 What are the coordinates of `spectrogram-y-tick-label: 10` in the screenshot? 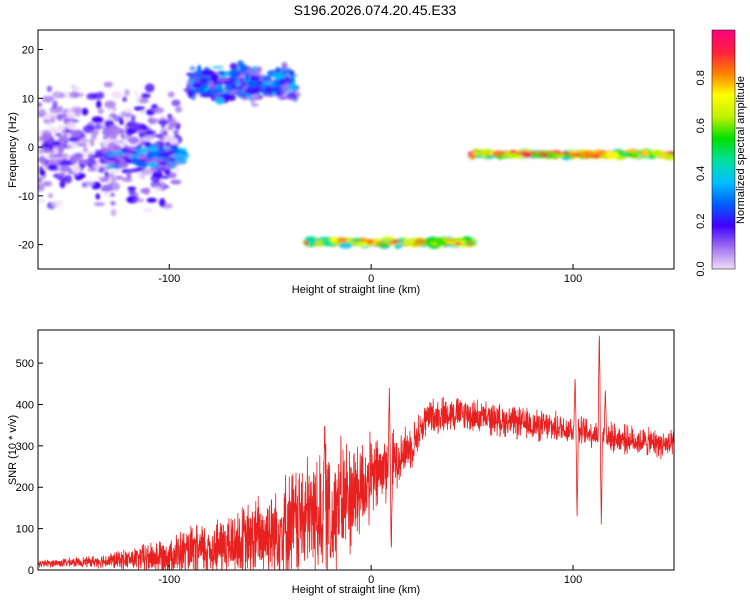 It's located at (28, 99).